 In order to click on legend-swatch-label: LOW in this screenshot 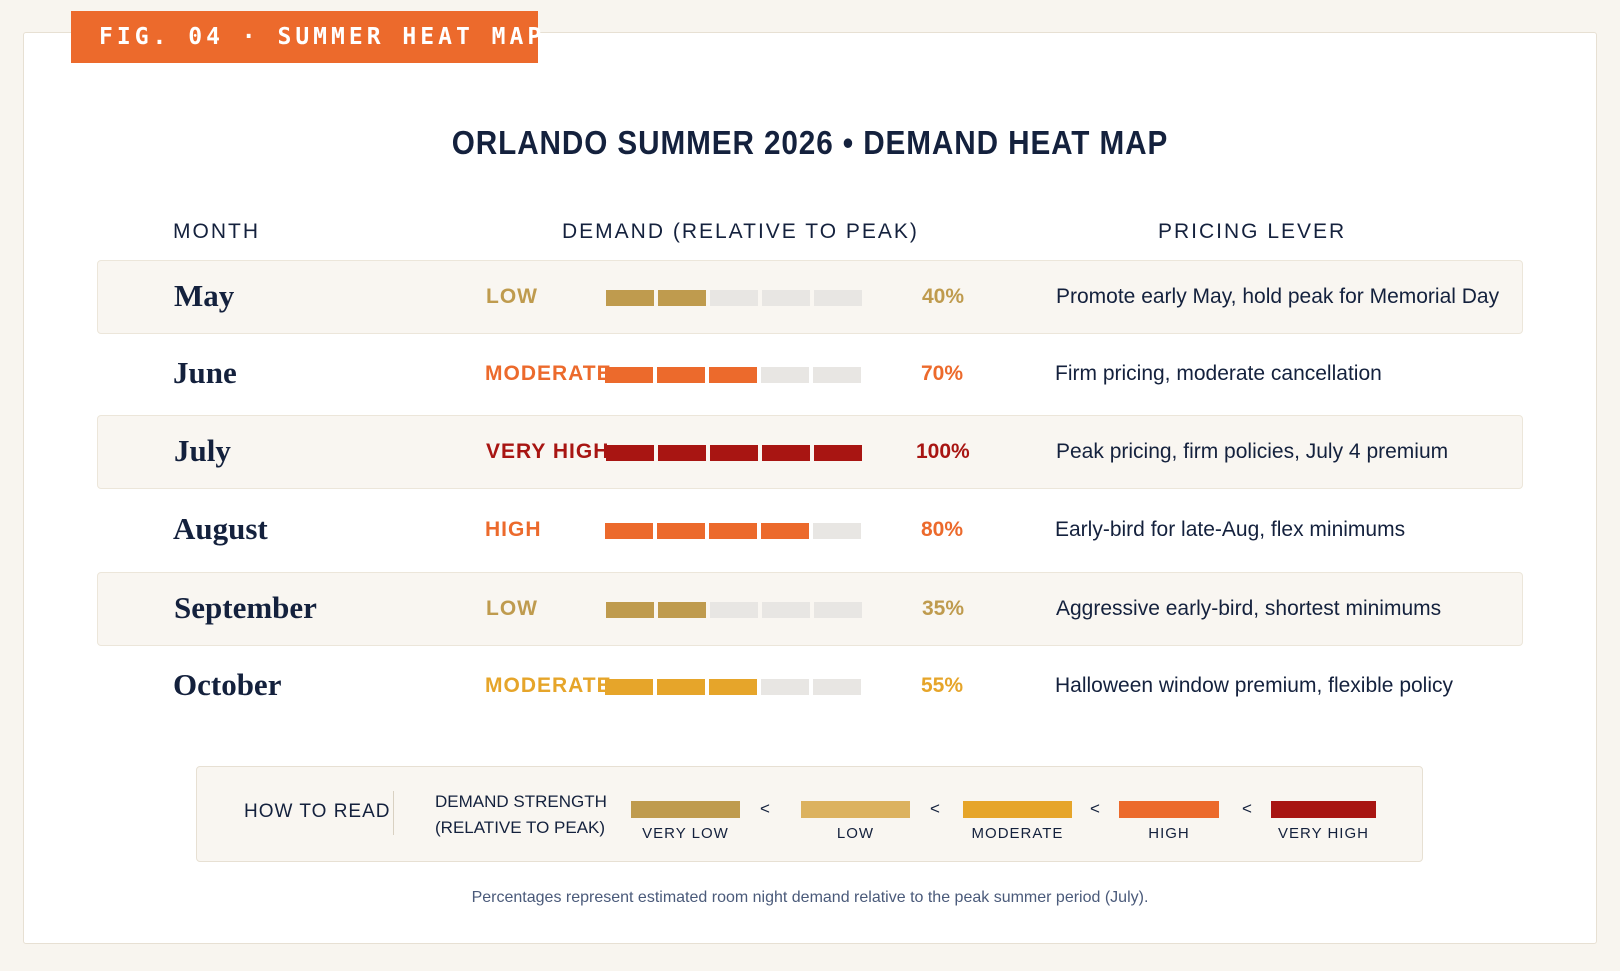, I will do `click(855, 833)`.